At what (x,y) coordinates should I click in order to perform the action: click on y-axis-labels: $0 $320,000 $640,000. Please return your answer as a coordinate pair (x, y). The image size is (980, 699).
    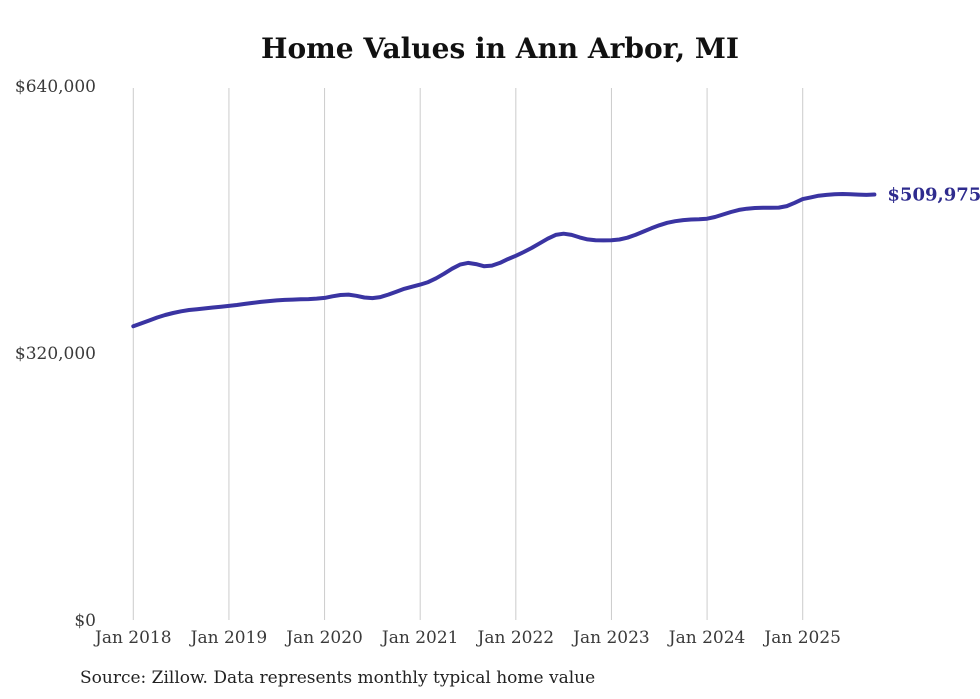
    Looking at the image, I should click on (55, 354).